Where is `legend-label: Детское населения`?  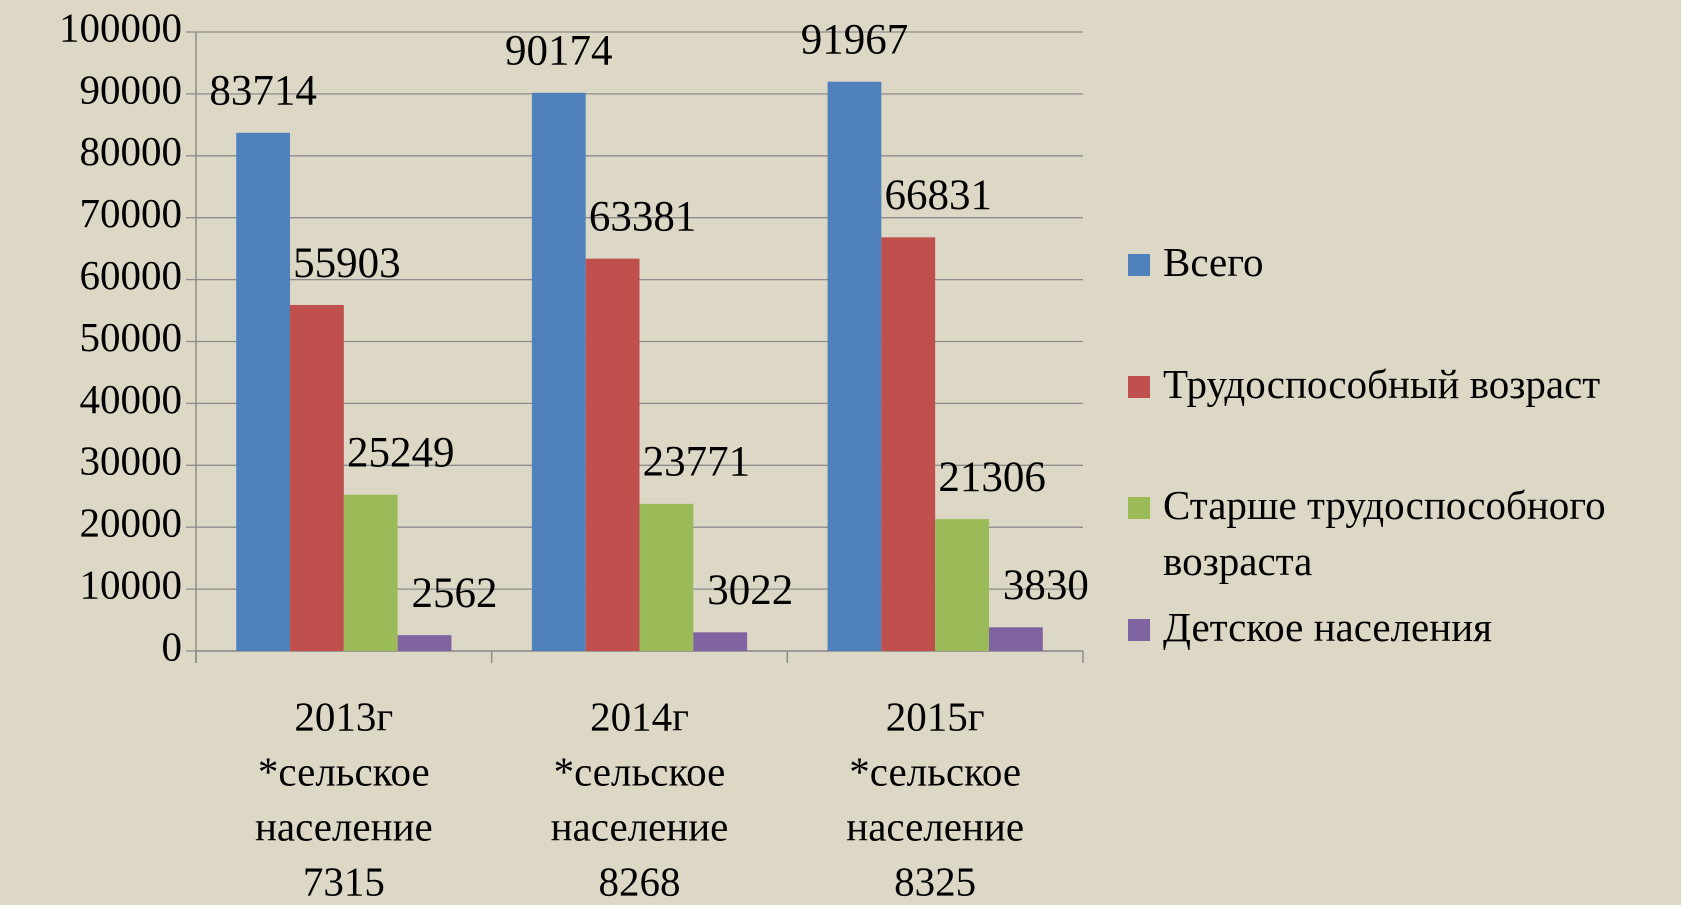 legend-label: Детское населения is located at coordinates (1328, 627).